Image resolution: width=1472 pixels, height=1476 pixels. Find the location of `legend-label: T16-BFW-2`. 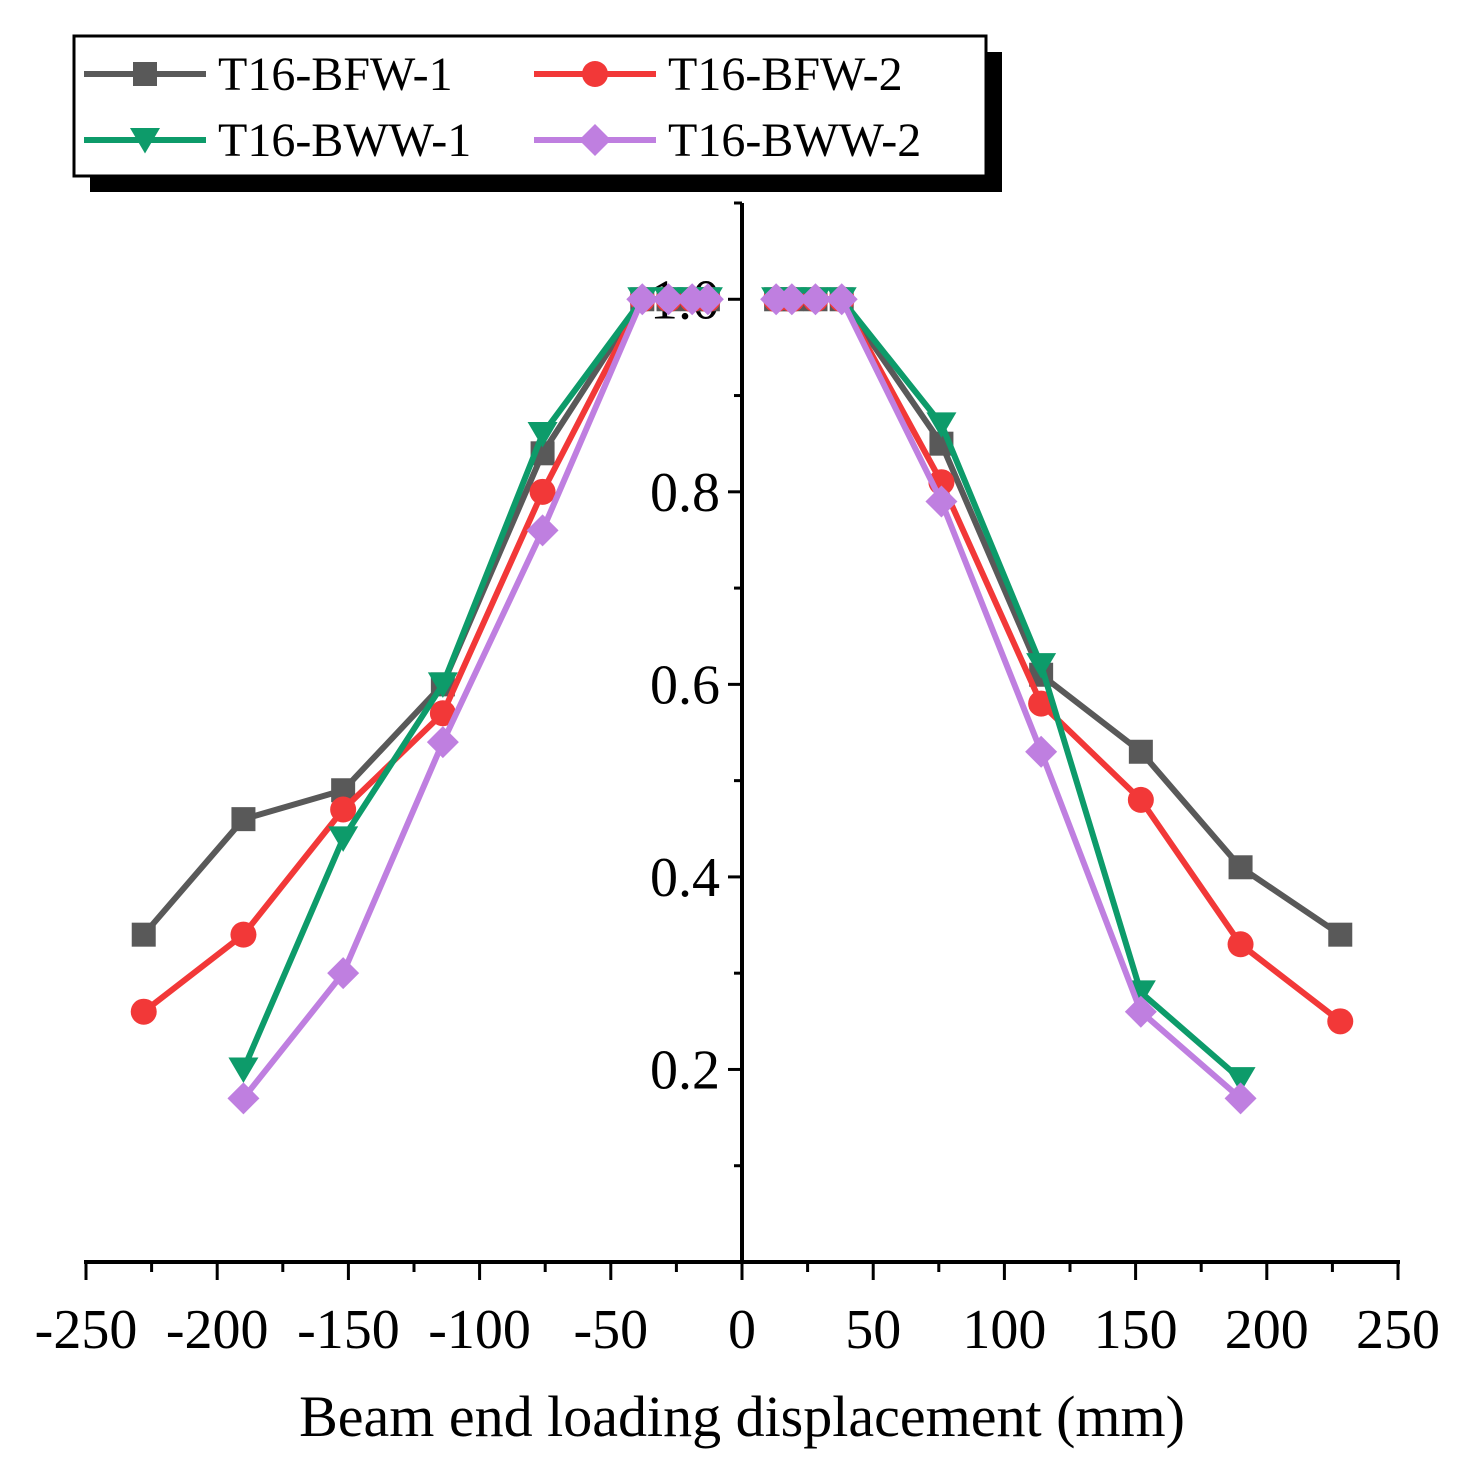

legend-label: T16-BFW-2 is located at coordinates (785, 74).